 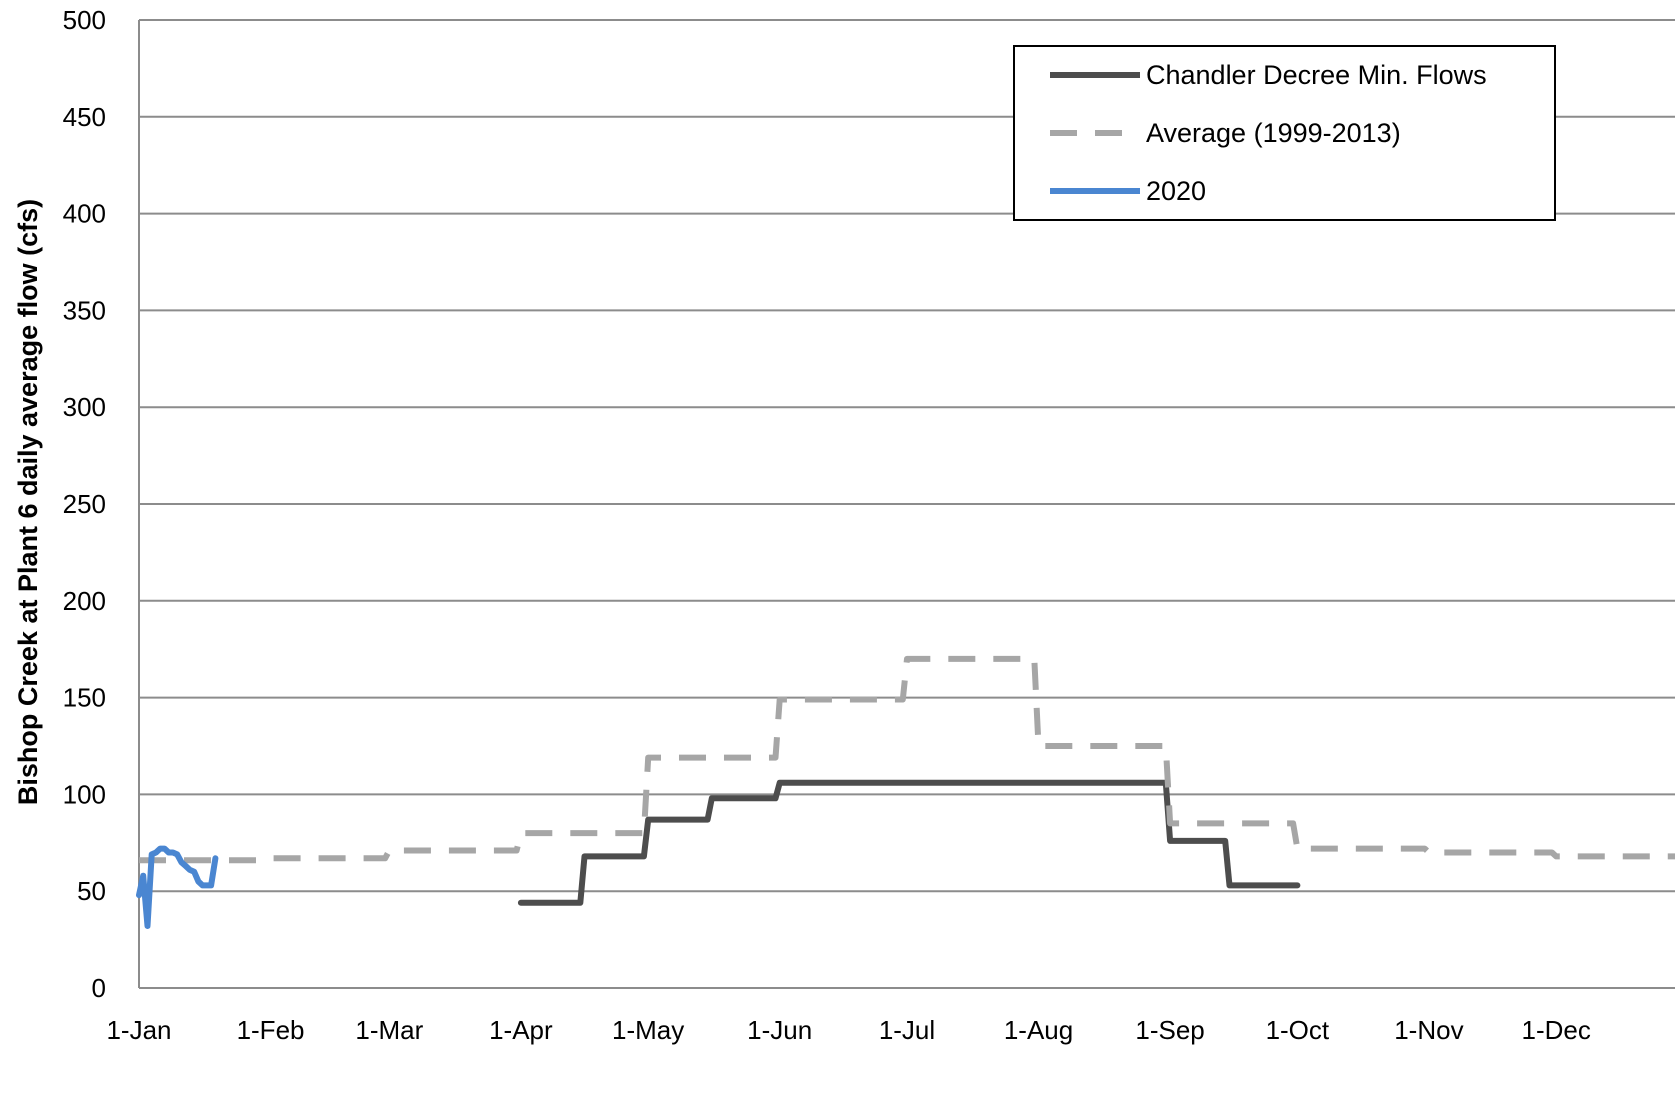 What do you see at coordinates (271, 1030) in the screenshot?
I see `x-tick-label: 1-Feb` at bounding box center [271, 1030].